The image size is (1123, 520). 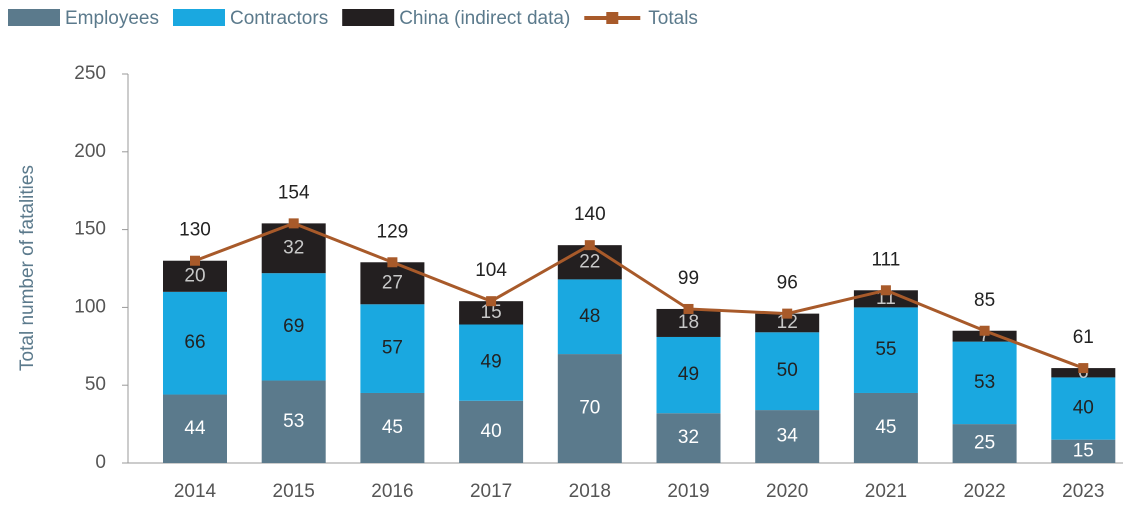 I want to click on x-tick-label: 2017, so click(x=491, y=491).